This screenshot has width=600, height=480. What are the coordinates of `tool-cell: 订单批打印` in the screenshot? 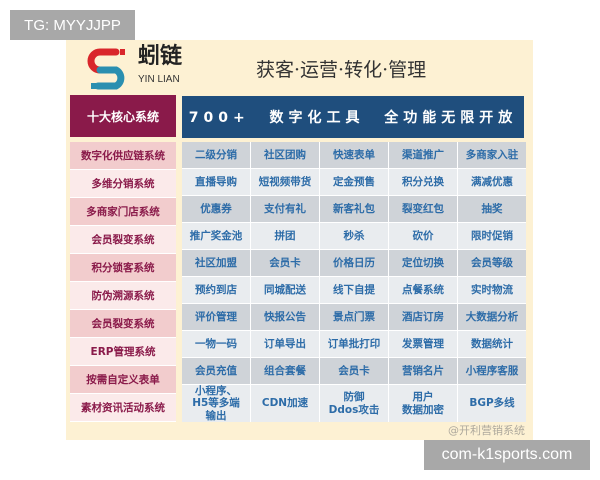 It's located at (354, 344).